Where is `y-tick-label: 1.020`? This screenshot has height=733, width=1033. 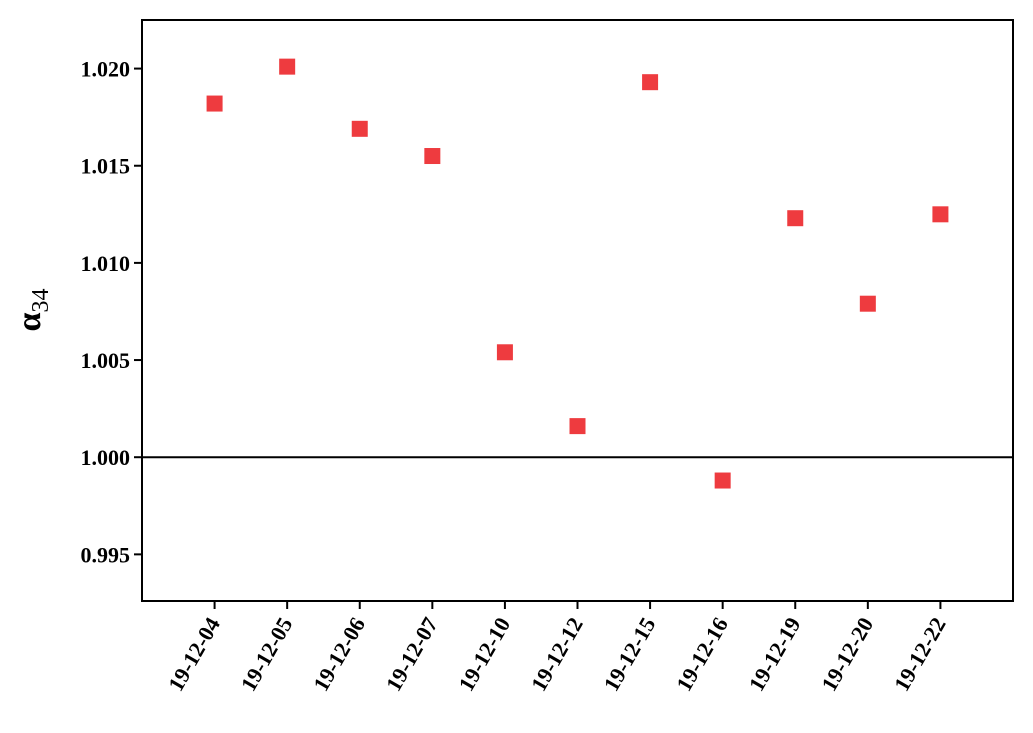 y-tick-label: 1.020 is located at coordinates (106, 69).